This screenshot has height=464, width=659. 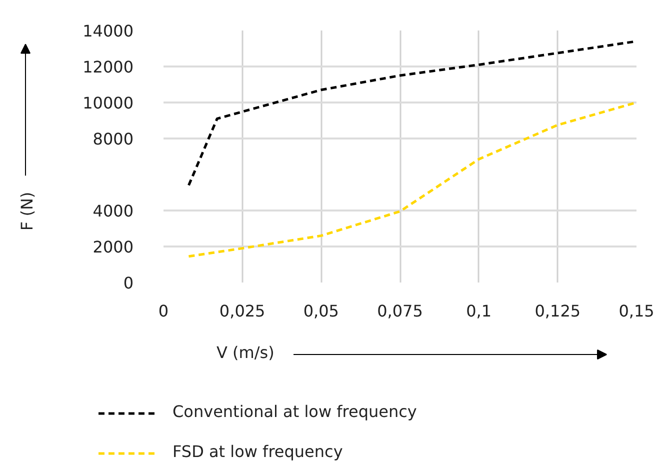 I want to click on y-tick-label: 4000, so click(x=113, y=211).